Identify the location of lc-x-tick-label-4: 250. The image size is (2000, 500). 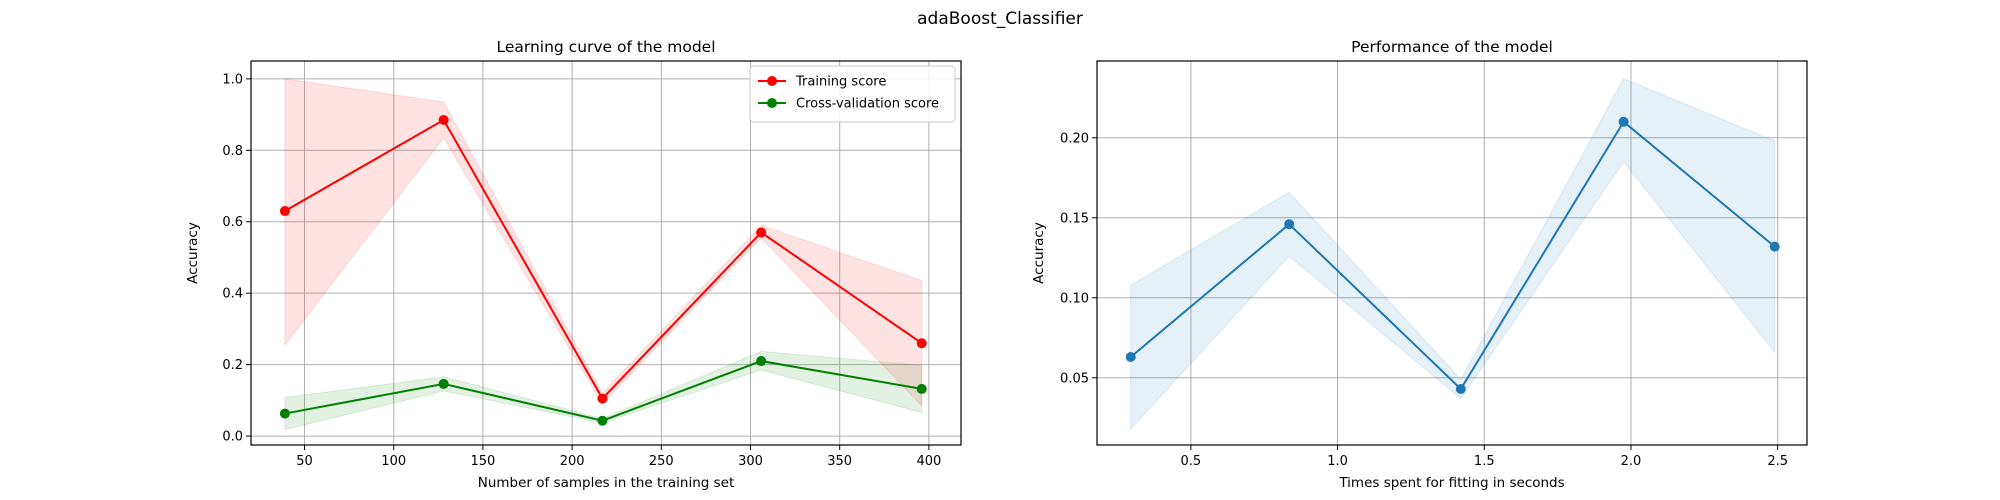
(661, 461).